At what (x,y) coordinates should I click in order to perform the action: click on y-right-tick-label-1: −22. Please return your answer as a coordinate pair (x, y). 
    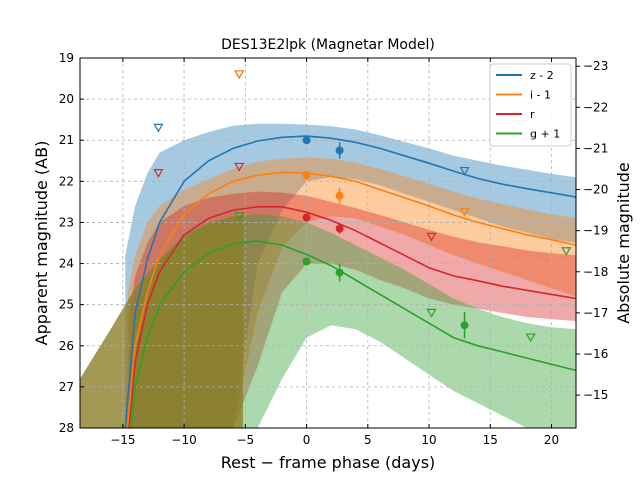
    Looking at the image, I should click on (595, 107).